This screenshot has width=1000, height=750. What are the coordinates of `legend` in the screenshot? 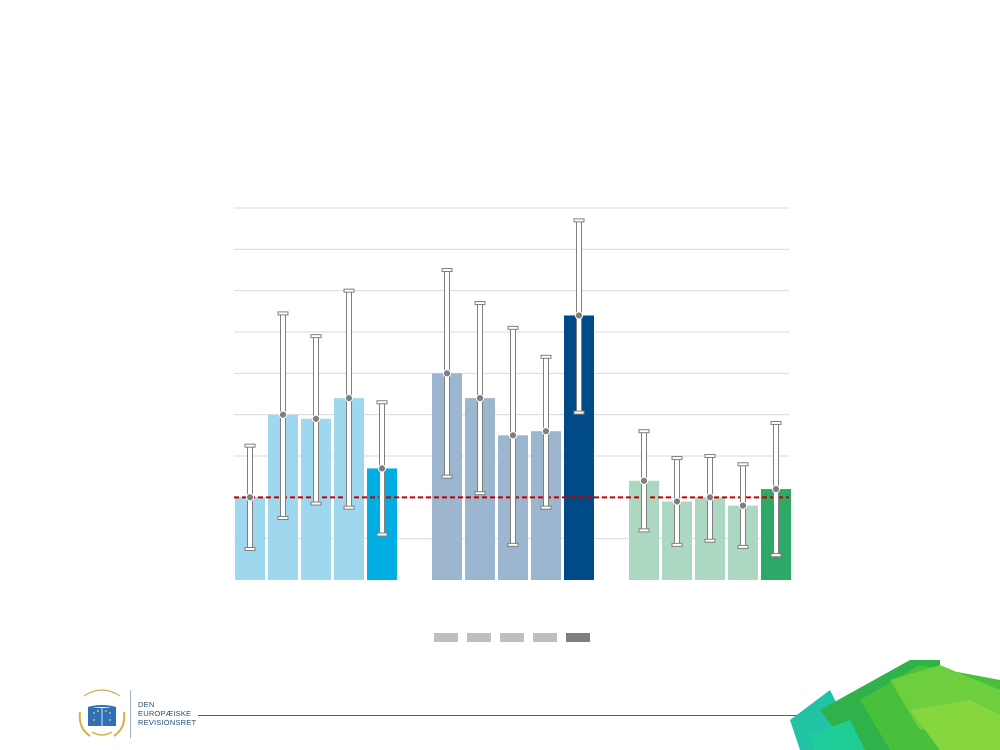 It's located at (512, 637).